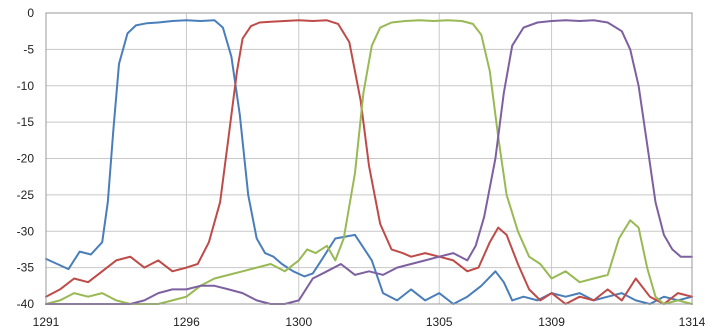  I want to click on x-tick-label: 1291, so click(46, 322).